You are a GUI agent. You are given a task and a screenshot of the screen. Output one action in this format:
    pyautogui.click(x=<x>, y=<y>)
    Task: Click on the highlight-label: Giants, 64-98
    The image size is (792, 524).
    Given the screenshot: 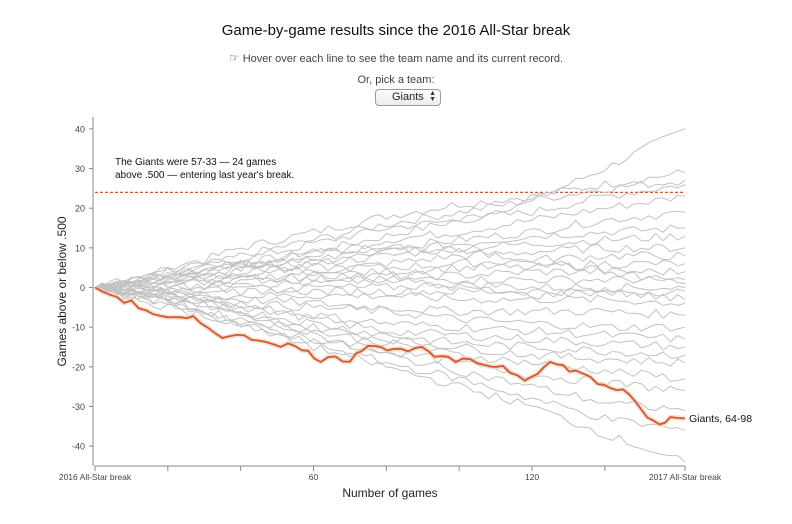 What is the action you would take?
    pyautogui.click(x=720, y=419)
    